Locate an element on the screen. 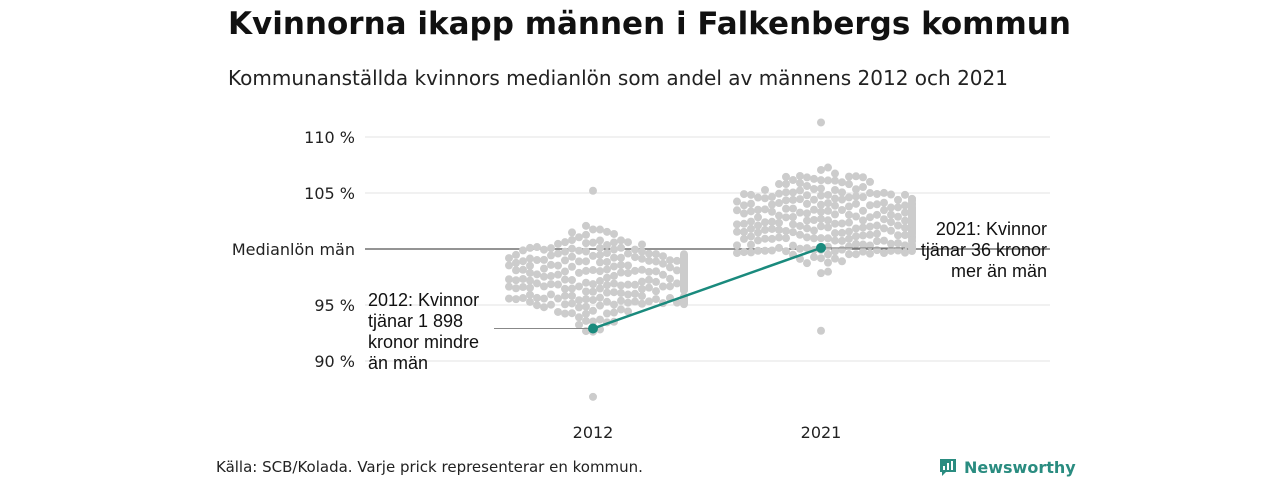  y-tick-label: Medianlön män is located at coordinates (293, 249).